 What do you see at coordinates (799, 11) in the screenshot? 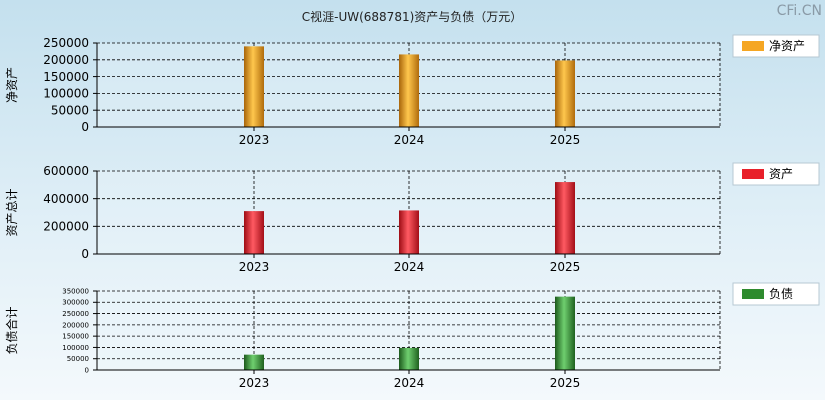
I see `watermark: CFi.CN` at bounding box center [799, 11].